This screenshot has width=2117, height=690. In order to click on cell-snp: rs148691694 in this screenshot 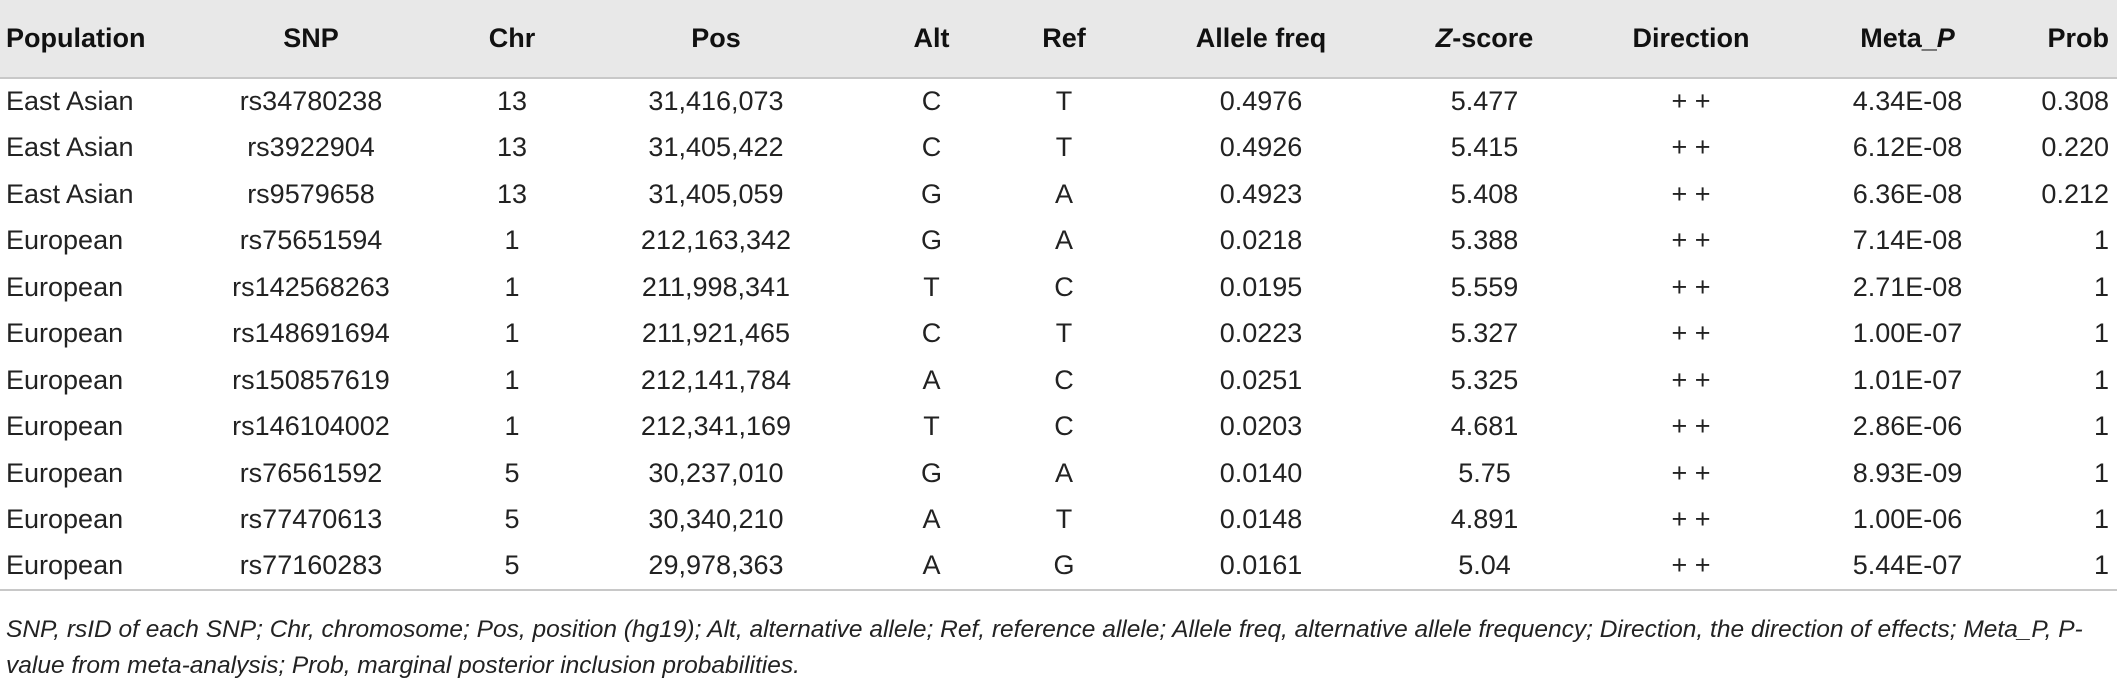, I will do `click(311, 333)`.